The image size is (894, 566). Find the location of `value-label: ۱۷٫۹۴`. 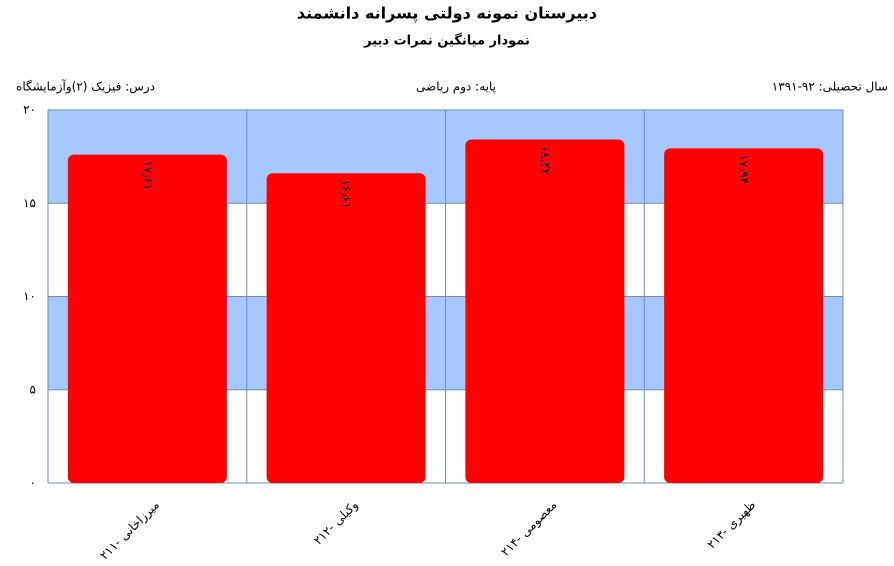

value-label: ۱۷٫۹۴ is located at coordinates (744, 169).